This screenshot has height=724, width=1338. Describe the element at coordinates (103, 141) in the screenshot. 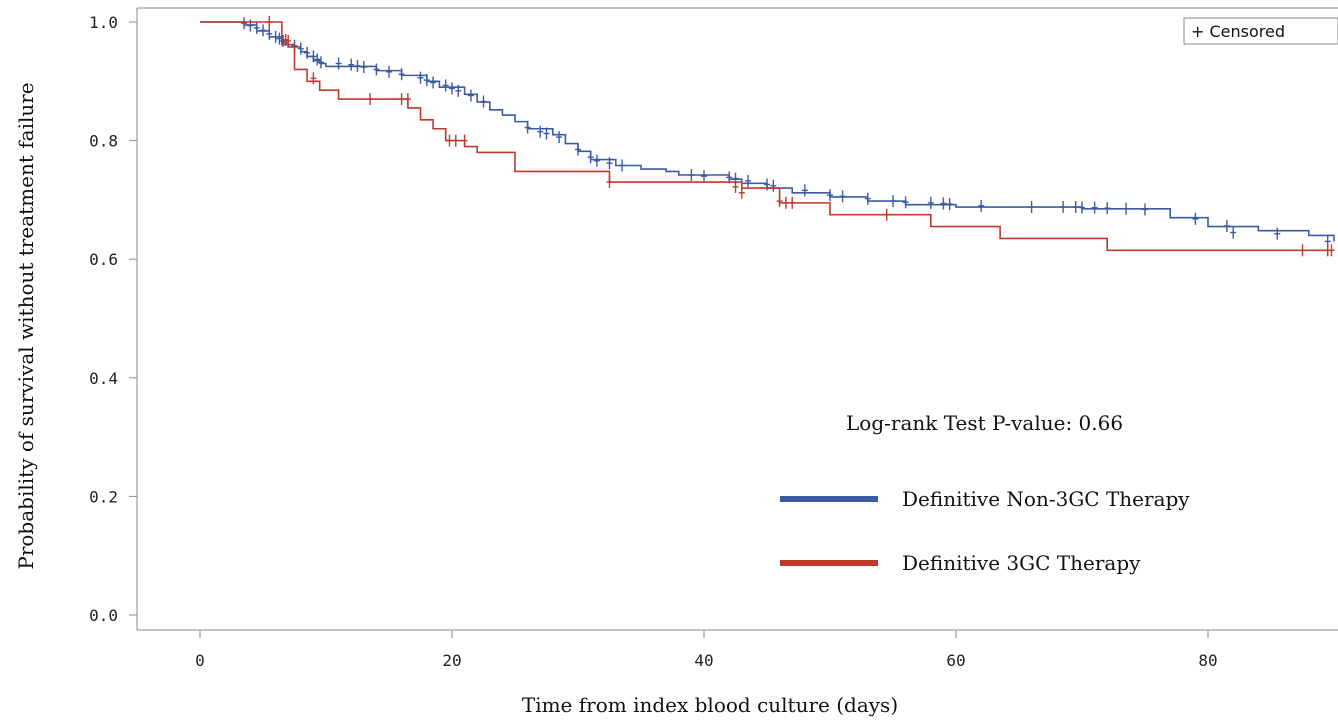

I see `y-tick-label: 0.8` at that location.